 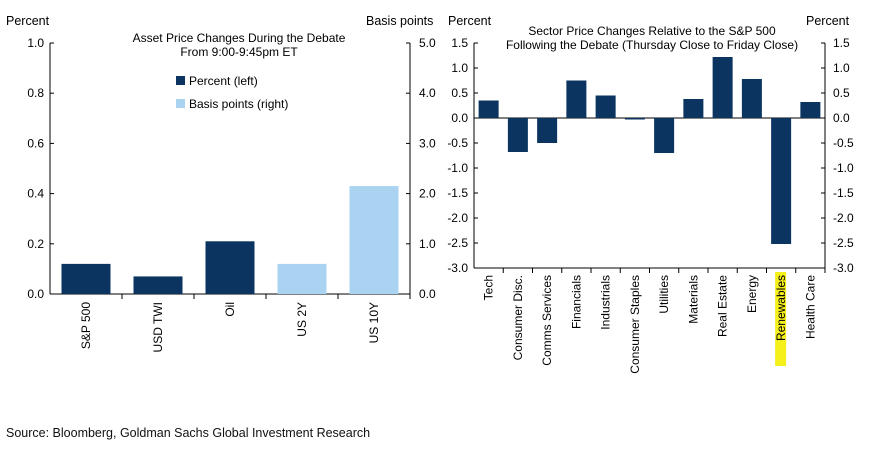 I want to click on left-tick-label: -0.5, so click(x=457, y=143).